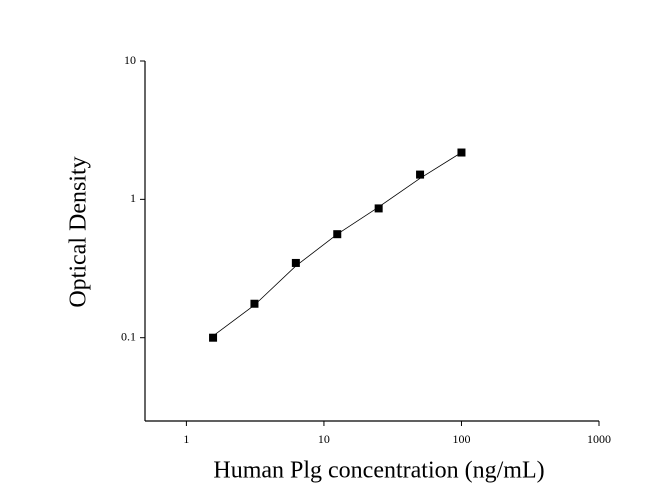 The height and width of the screenshot is (492, 657). What do you see at coordinates (461, 439) in the screenshot?
I see `x-tick-label: 100` at bounding box center [461, 439].